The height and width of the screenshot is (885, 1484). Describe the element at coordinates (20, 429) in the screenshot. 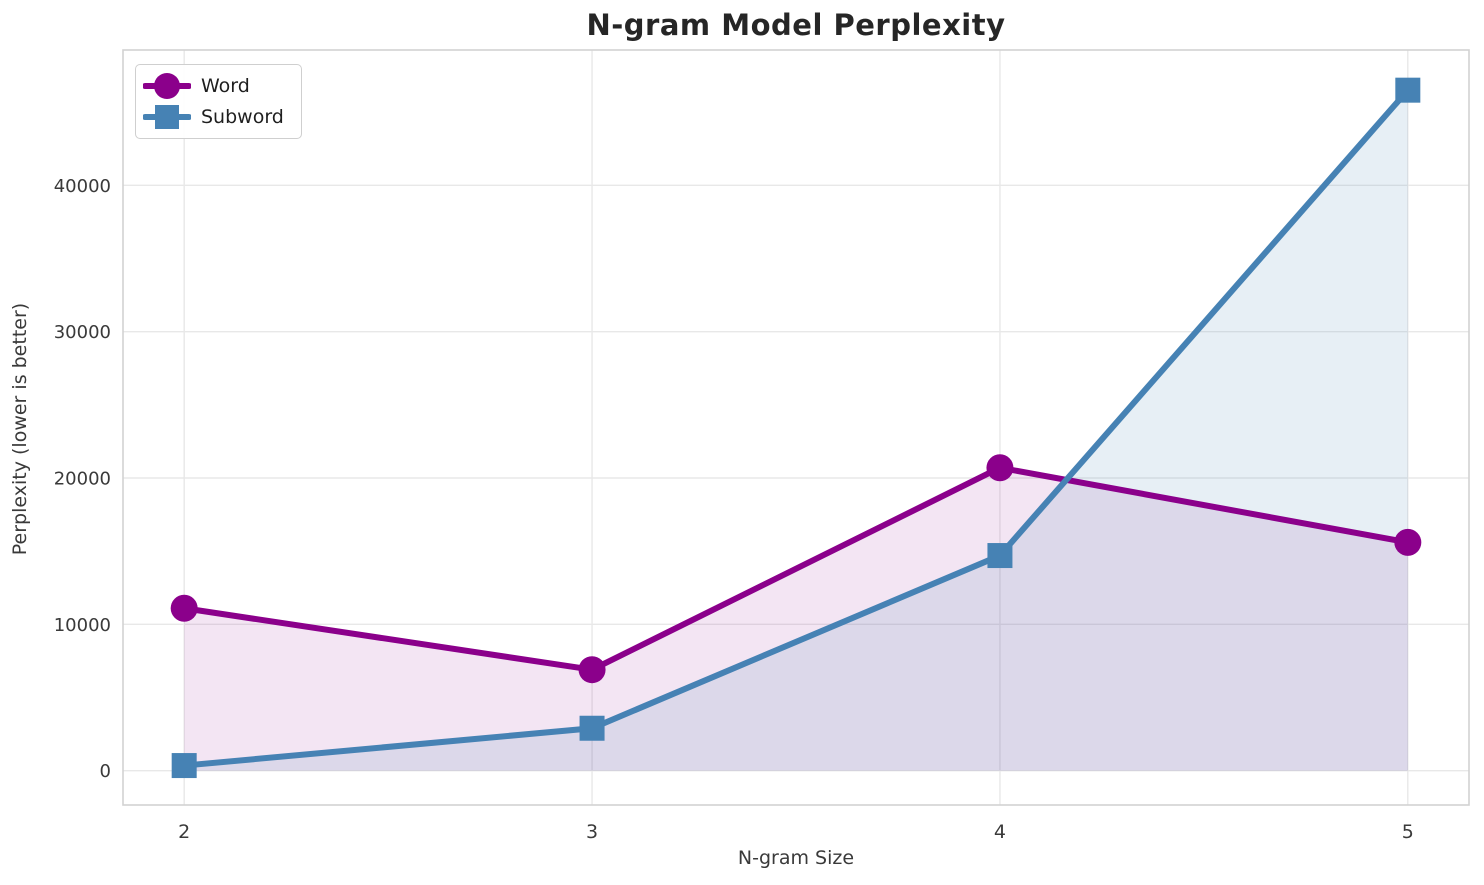

I see `y-axis-label: Perplexity (lower is better)` at that location.